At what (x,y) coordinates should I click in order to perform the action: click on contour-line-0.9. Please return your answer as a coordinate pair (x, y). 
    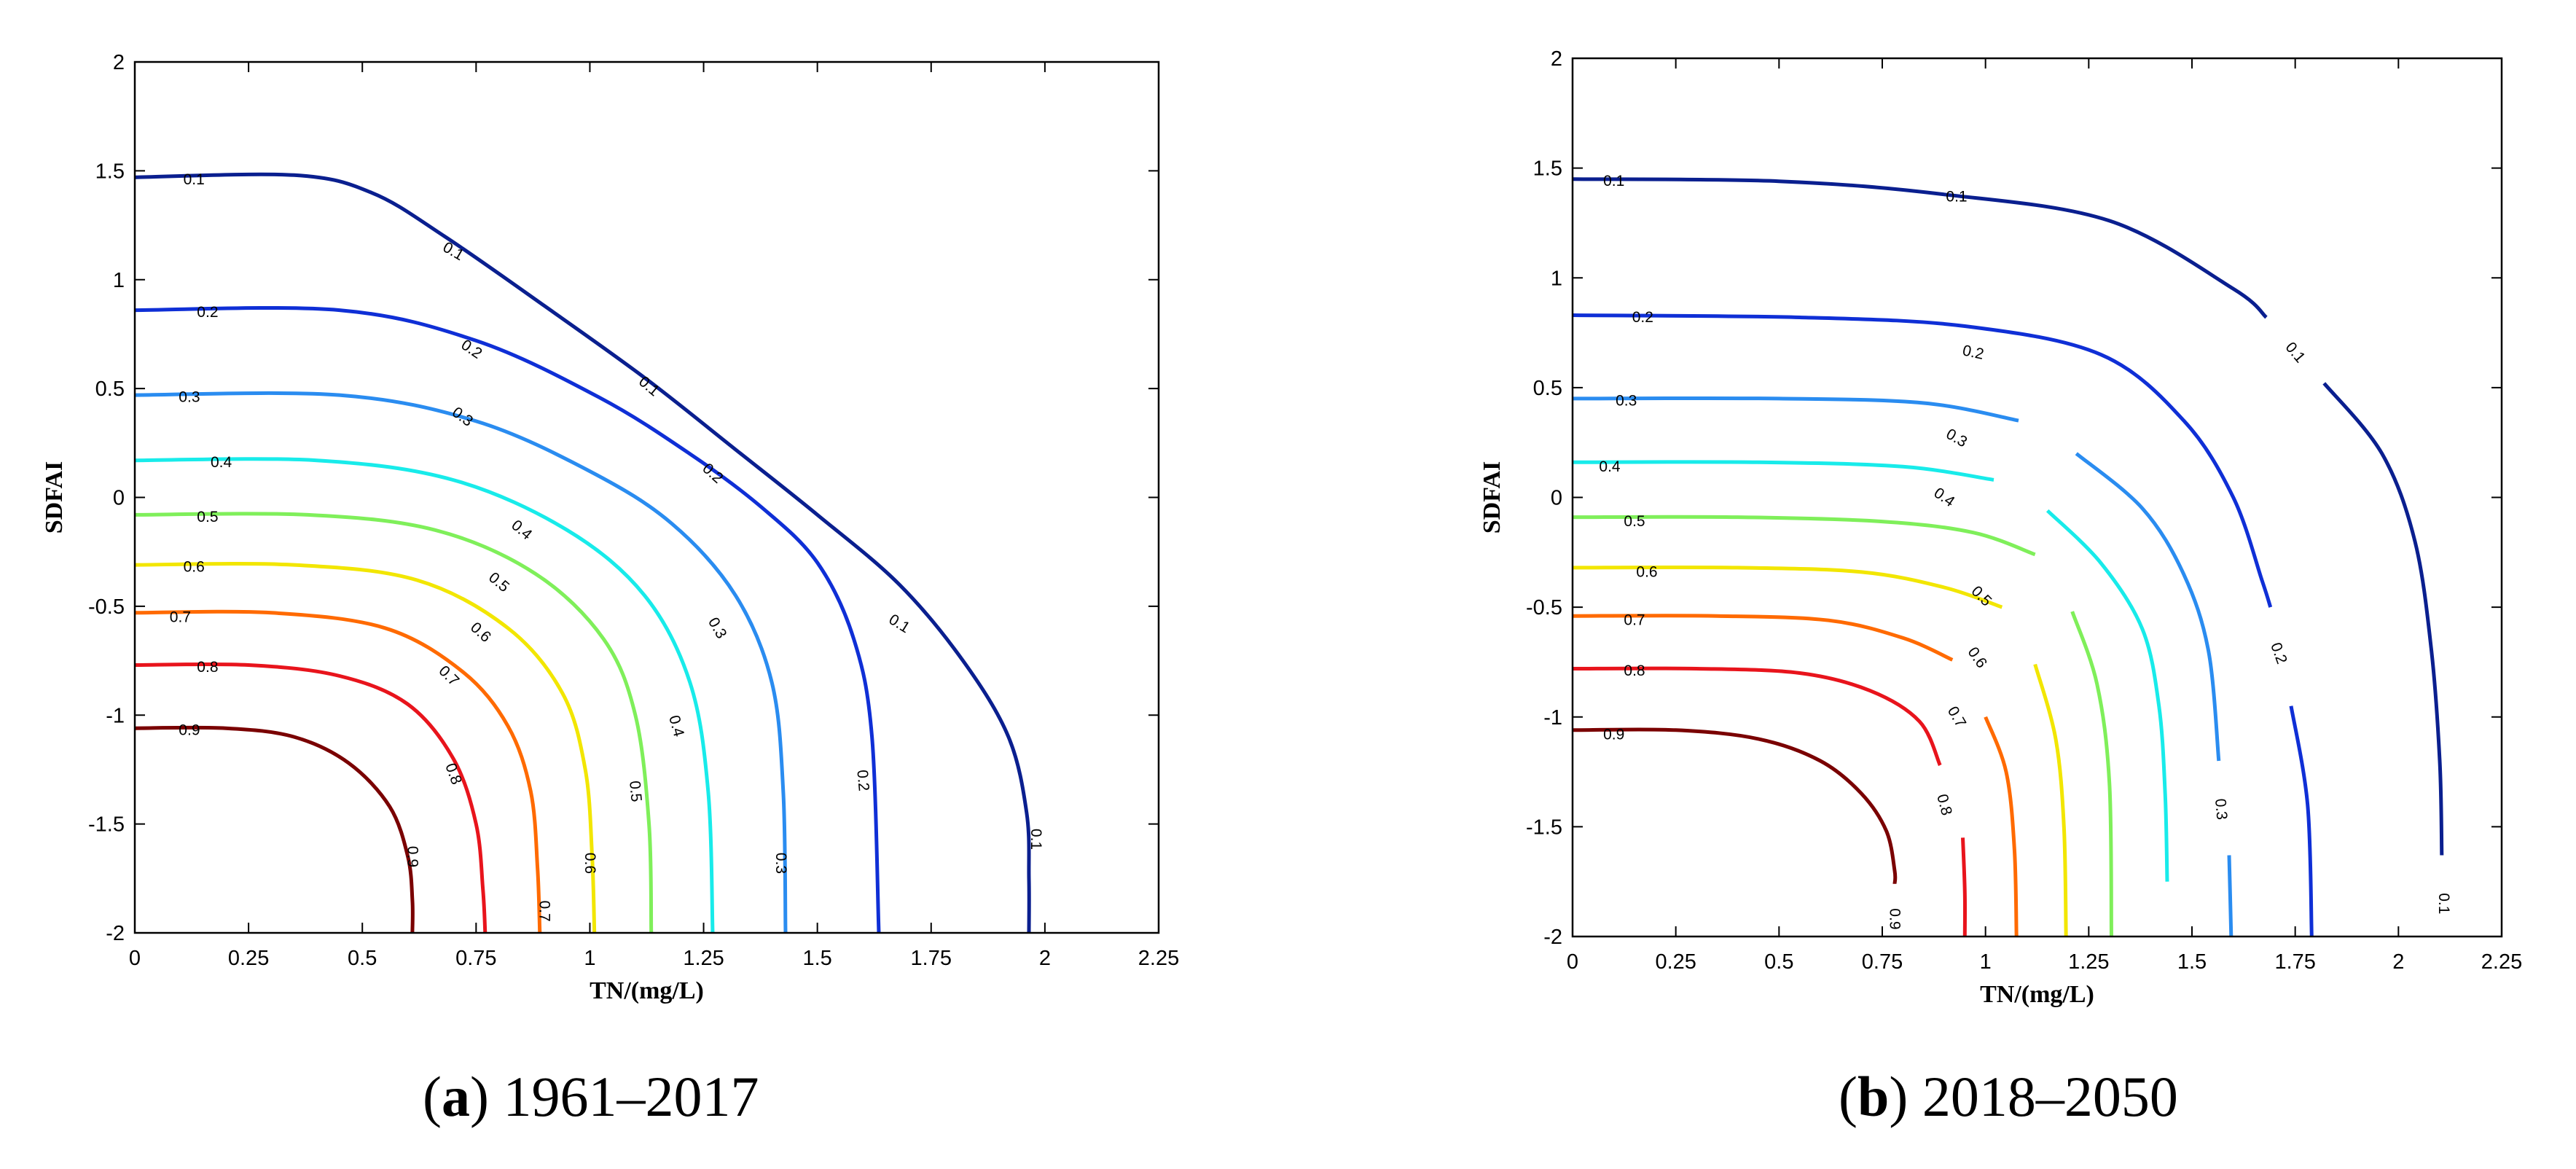
    Looking at the image, I should click on (274, 829).